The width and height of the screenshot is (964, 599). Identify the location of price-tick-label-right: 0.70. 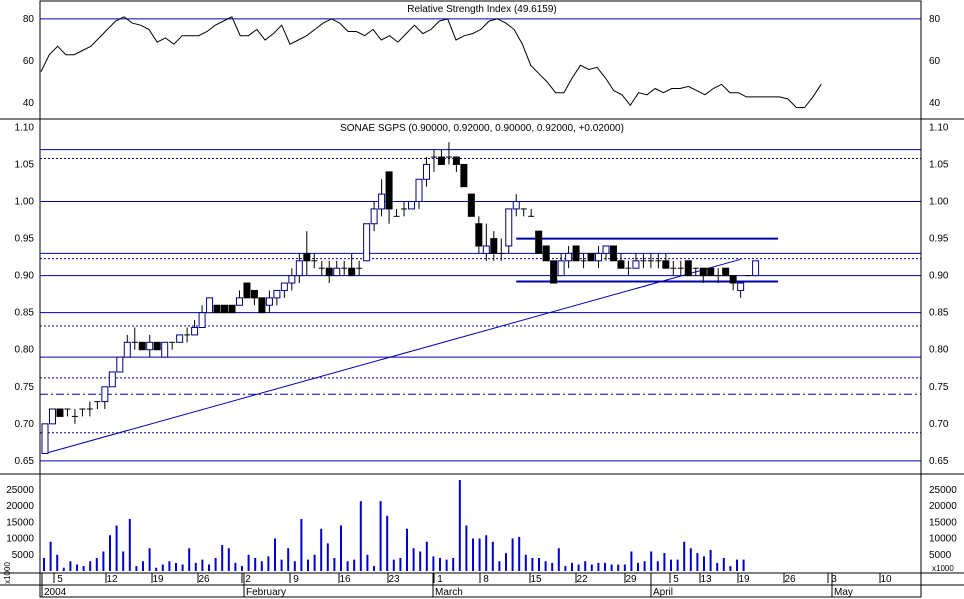
(939, 424).